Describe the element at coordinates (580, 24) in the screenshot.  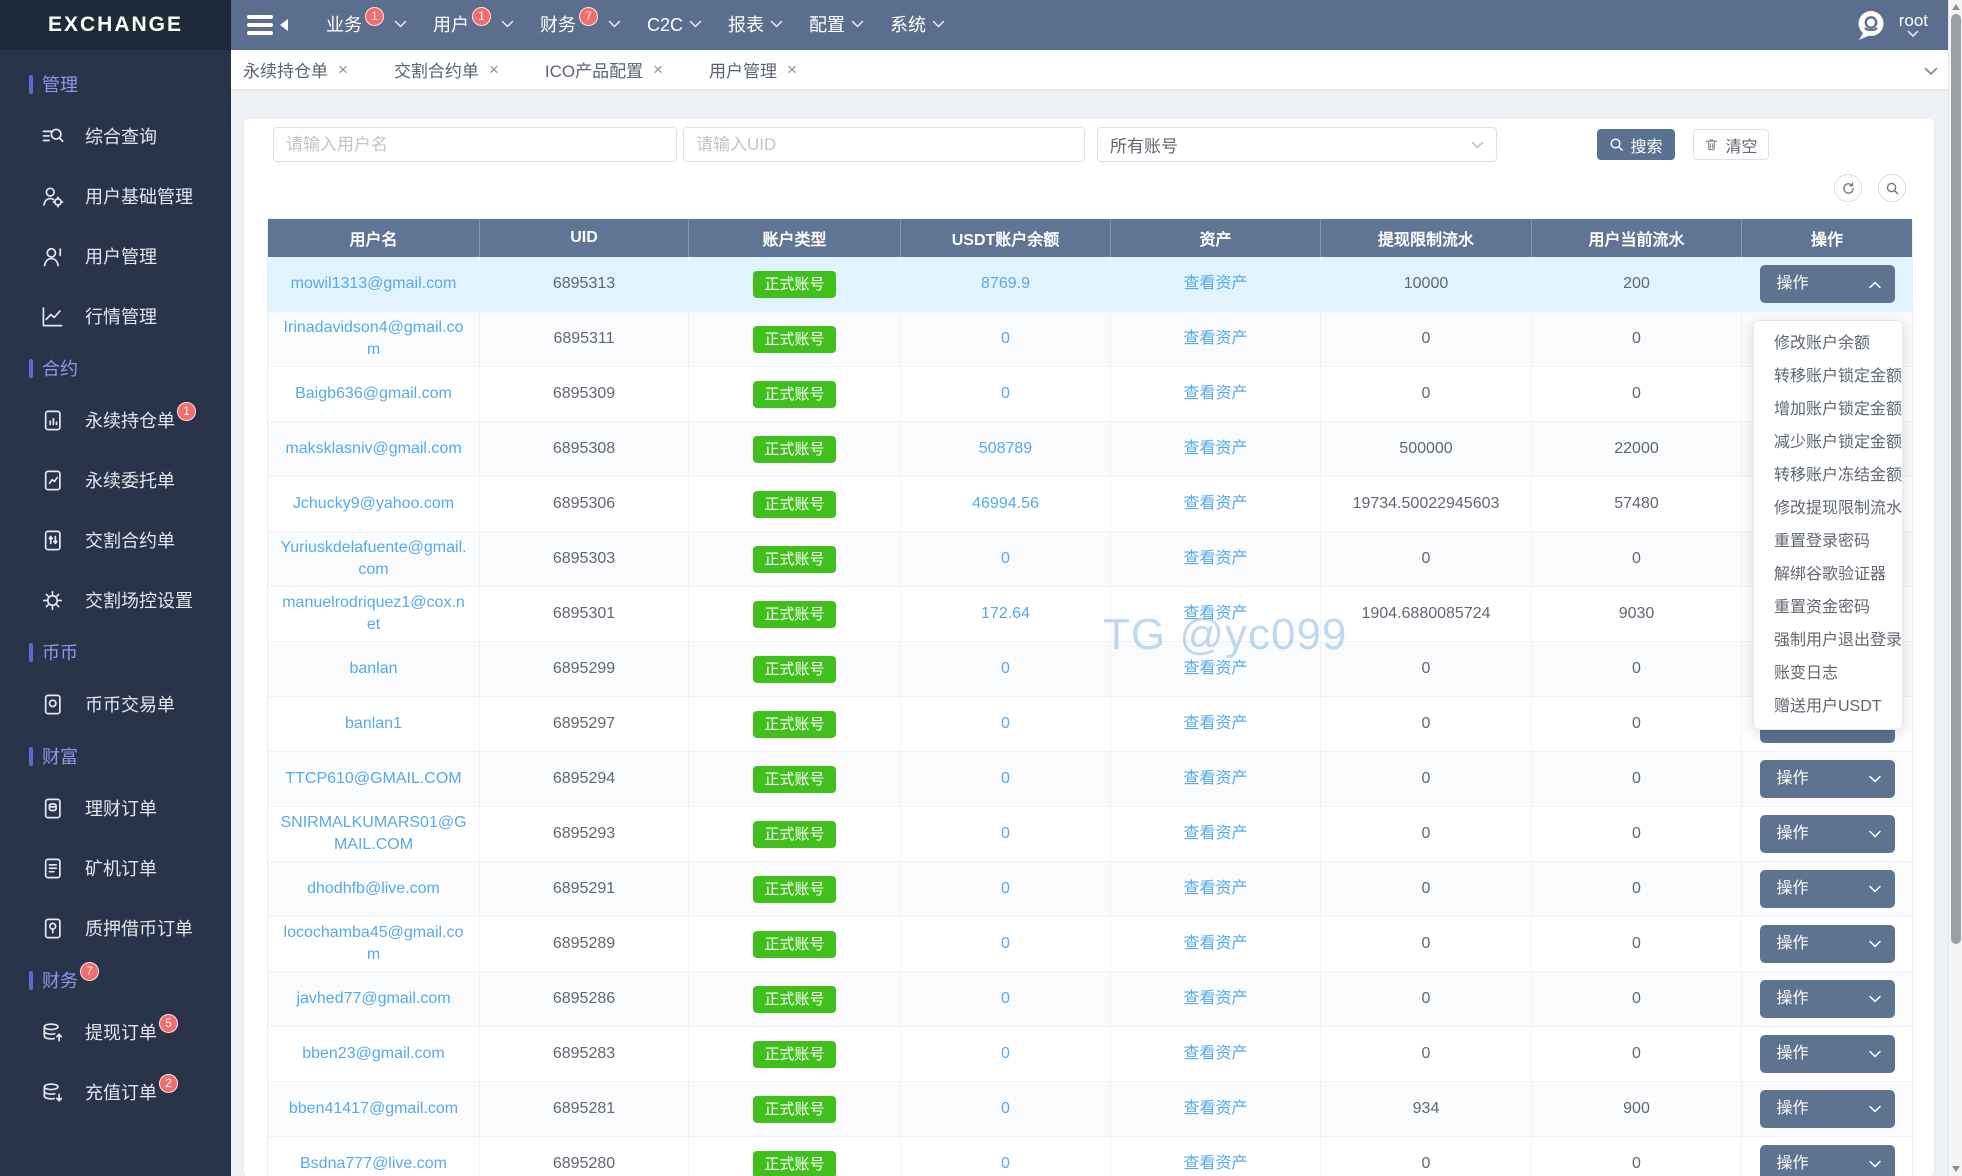
I see `topnav-item: 财务 7` at that location.